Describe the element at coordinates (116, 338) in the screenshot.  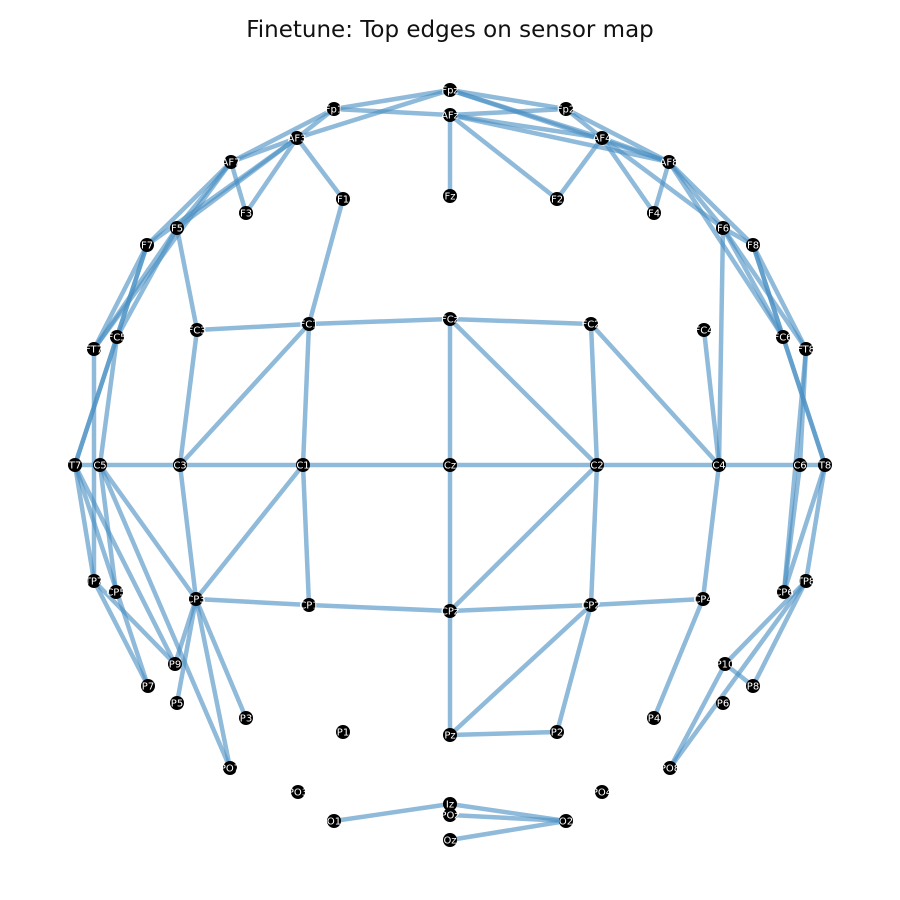
I see `electrode-label: FC5` at that location.